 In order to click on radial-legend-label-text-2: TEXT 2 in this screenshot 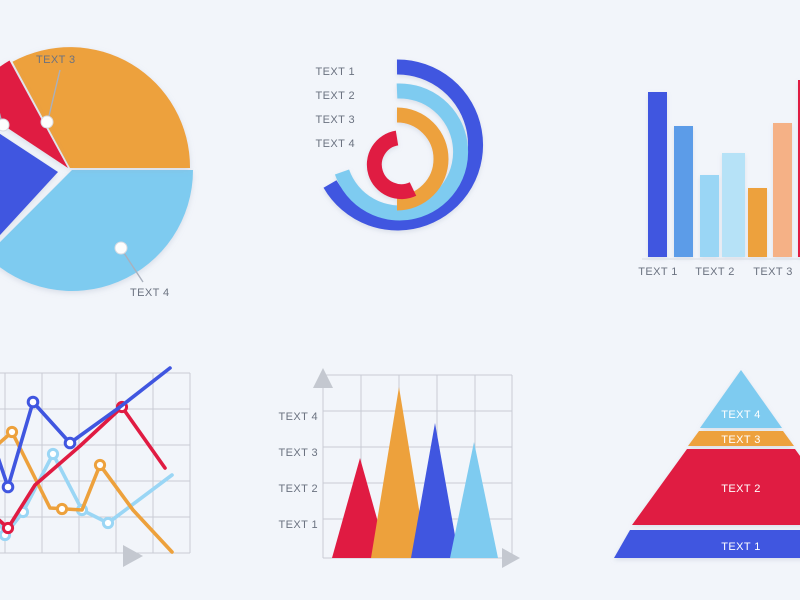, I will do `click(336, 96)`.